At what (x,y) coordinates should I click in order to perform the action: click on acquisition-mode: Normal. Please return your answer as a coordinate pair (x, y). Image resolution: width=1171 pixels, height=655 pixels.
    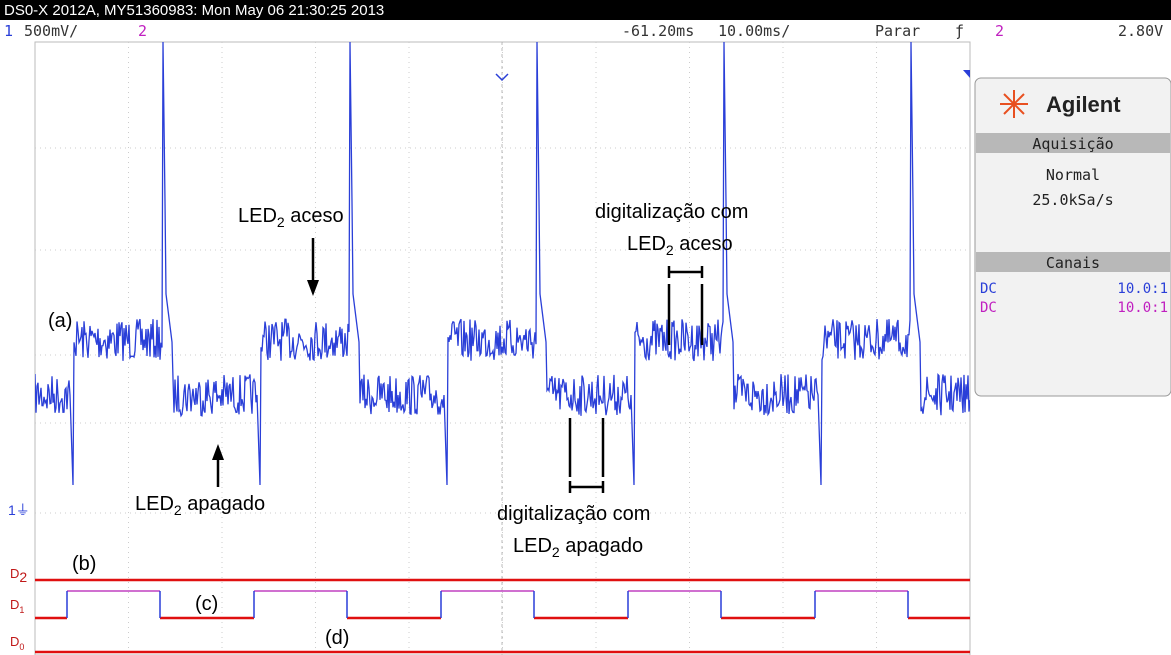
    Looking at the image, I should click on (1073, 175).